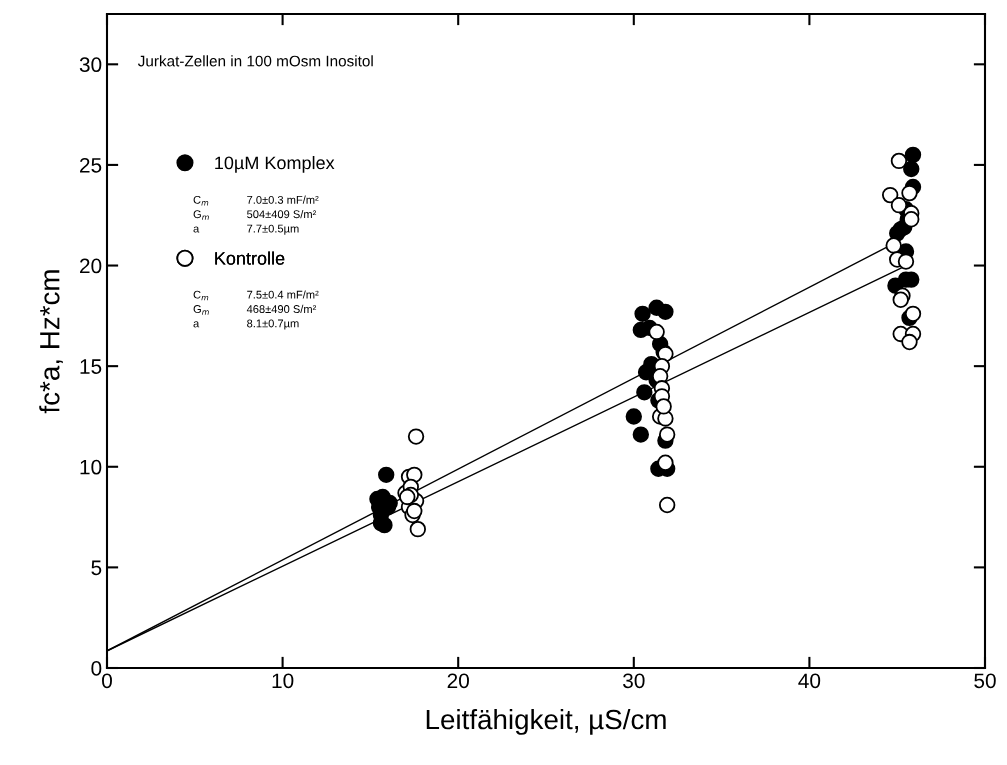  Describe the element at coordinates (275, 164) in the screenshot. I see `legend-label: 10µM Komplex` at that location.